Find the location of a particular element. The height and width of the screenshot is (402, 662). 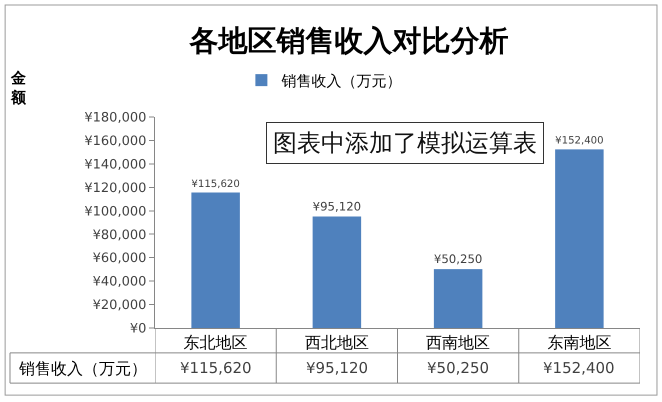

x-tick-label: 东北地区 is located at coordinates (216, 342).